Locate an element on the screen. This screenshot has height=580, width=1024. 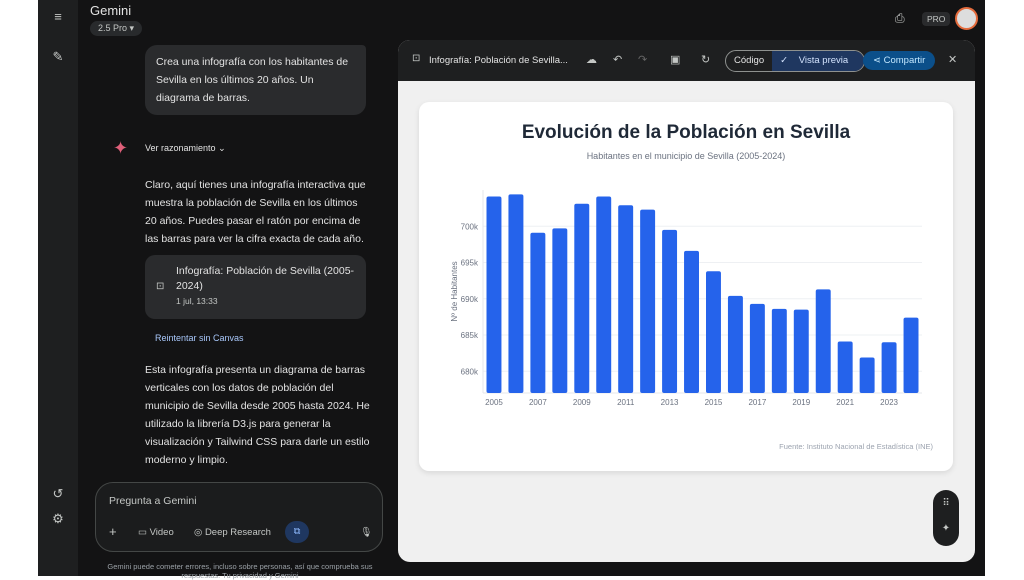
bar-2020 is located at coordinates (823, 341).